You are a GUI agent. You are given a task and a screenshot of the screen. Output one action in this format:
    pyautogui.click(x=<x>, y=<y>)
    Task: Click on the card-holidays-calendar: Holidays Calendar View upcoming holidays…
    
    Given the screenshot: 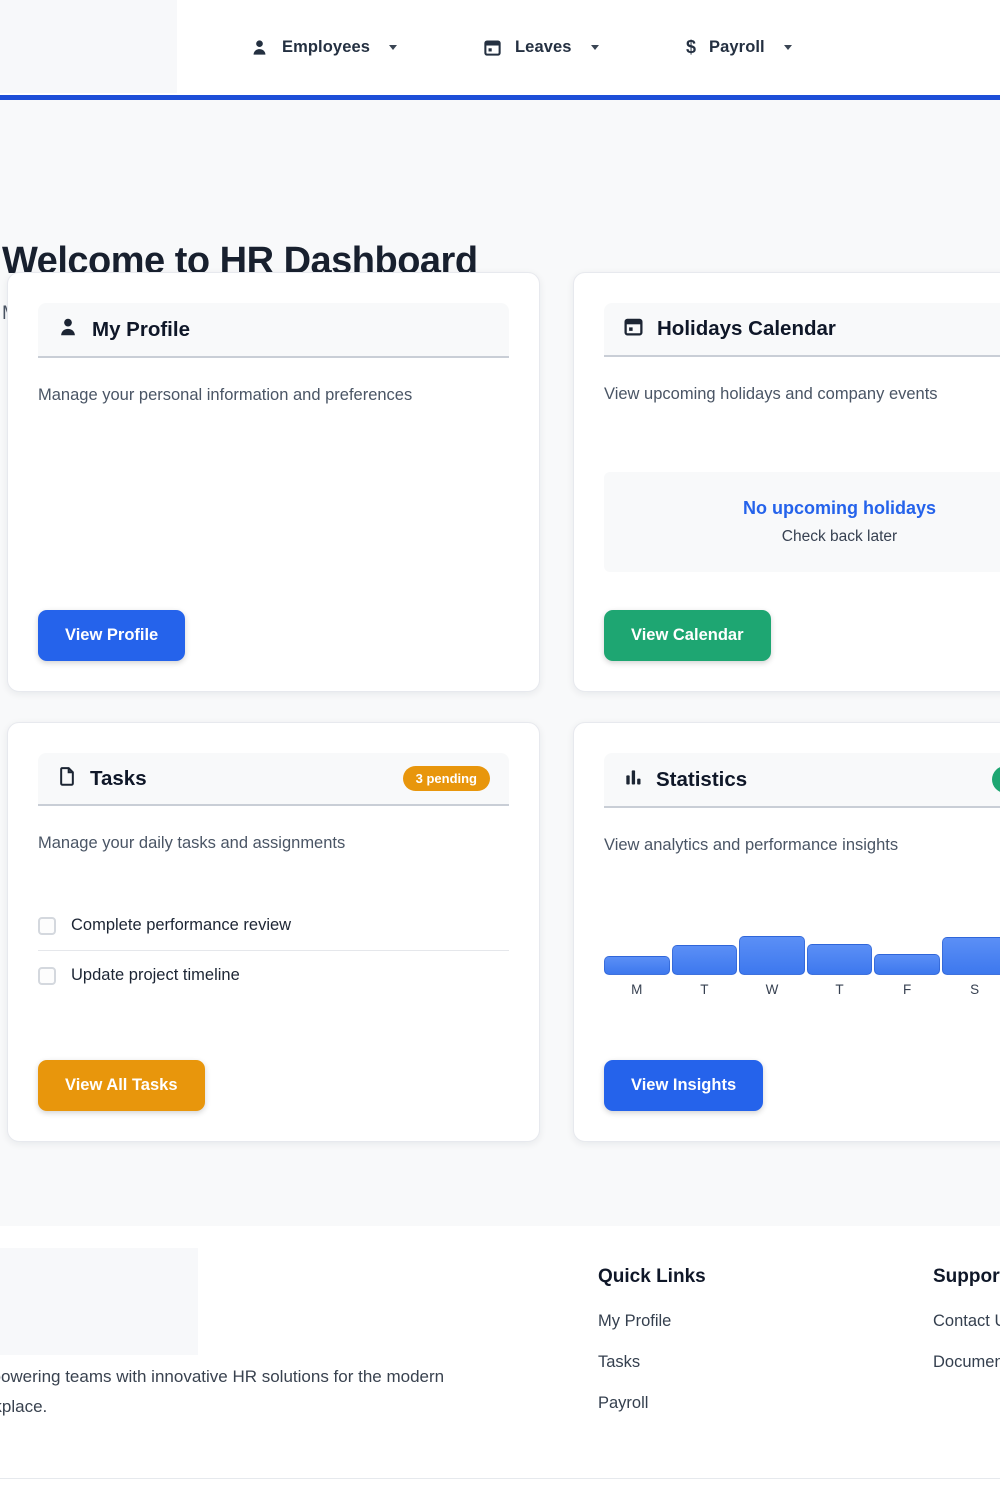 What is the action you would take?
    pyautogui.click(x=786, y=482)
    